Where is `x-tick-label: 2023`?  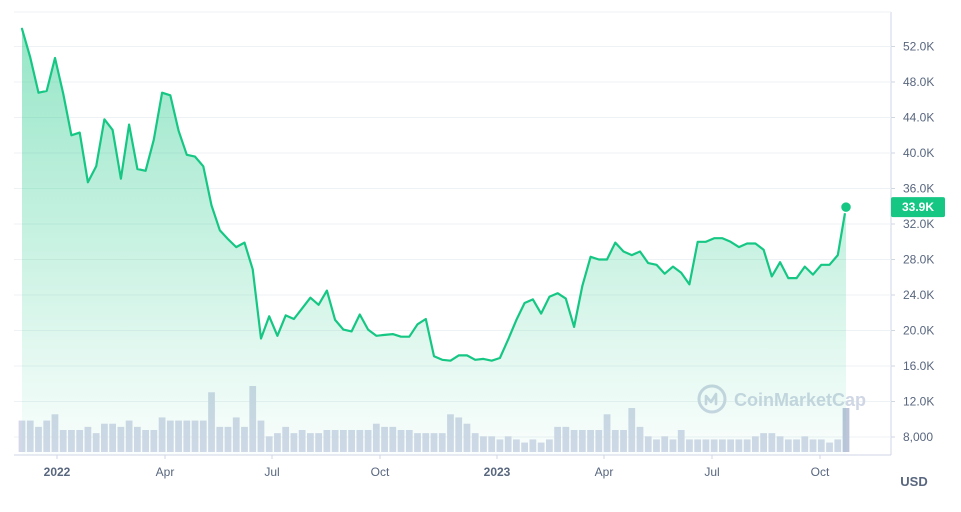
x-tick-label: 2023 is located at coordinates (497, 472).